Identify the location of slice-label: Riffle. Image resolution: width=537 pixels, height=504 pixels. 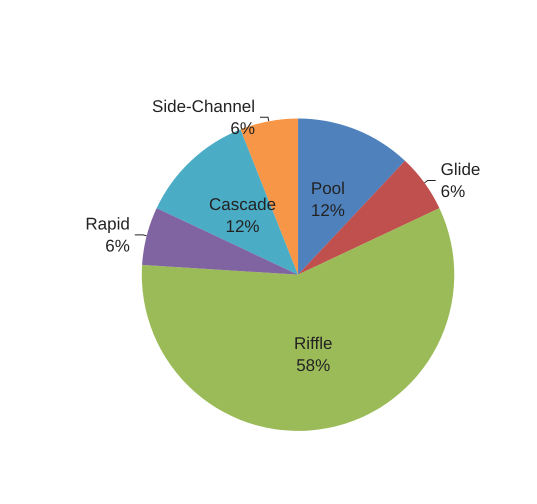
(313, 343).